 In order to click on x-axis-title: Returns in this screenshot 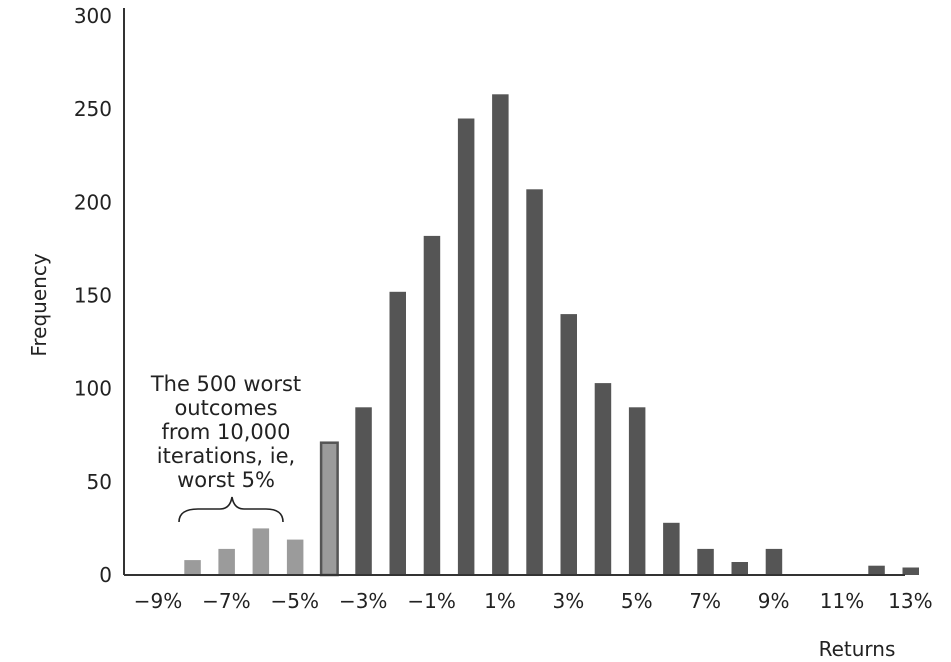, I will do `click(857, 649)`.